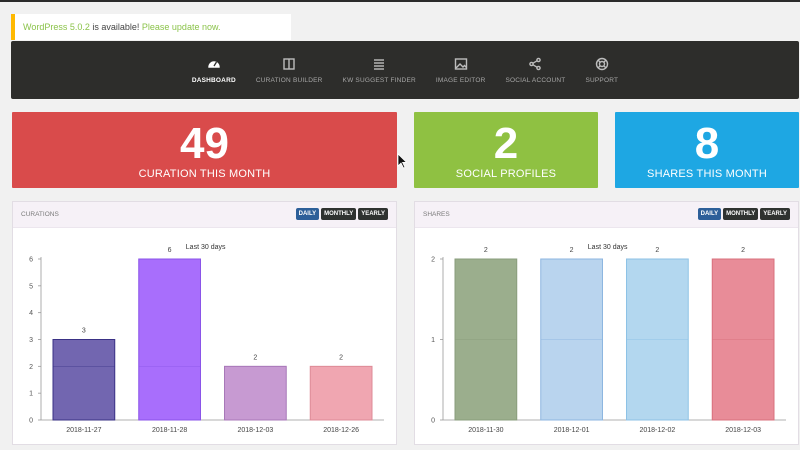 The width and height of the screenshot is (800, 450). Describe the element at coordinates (169, 430) in the screenshot. I see `x-tick-label: 2018-11-28` at that location.